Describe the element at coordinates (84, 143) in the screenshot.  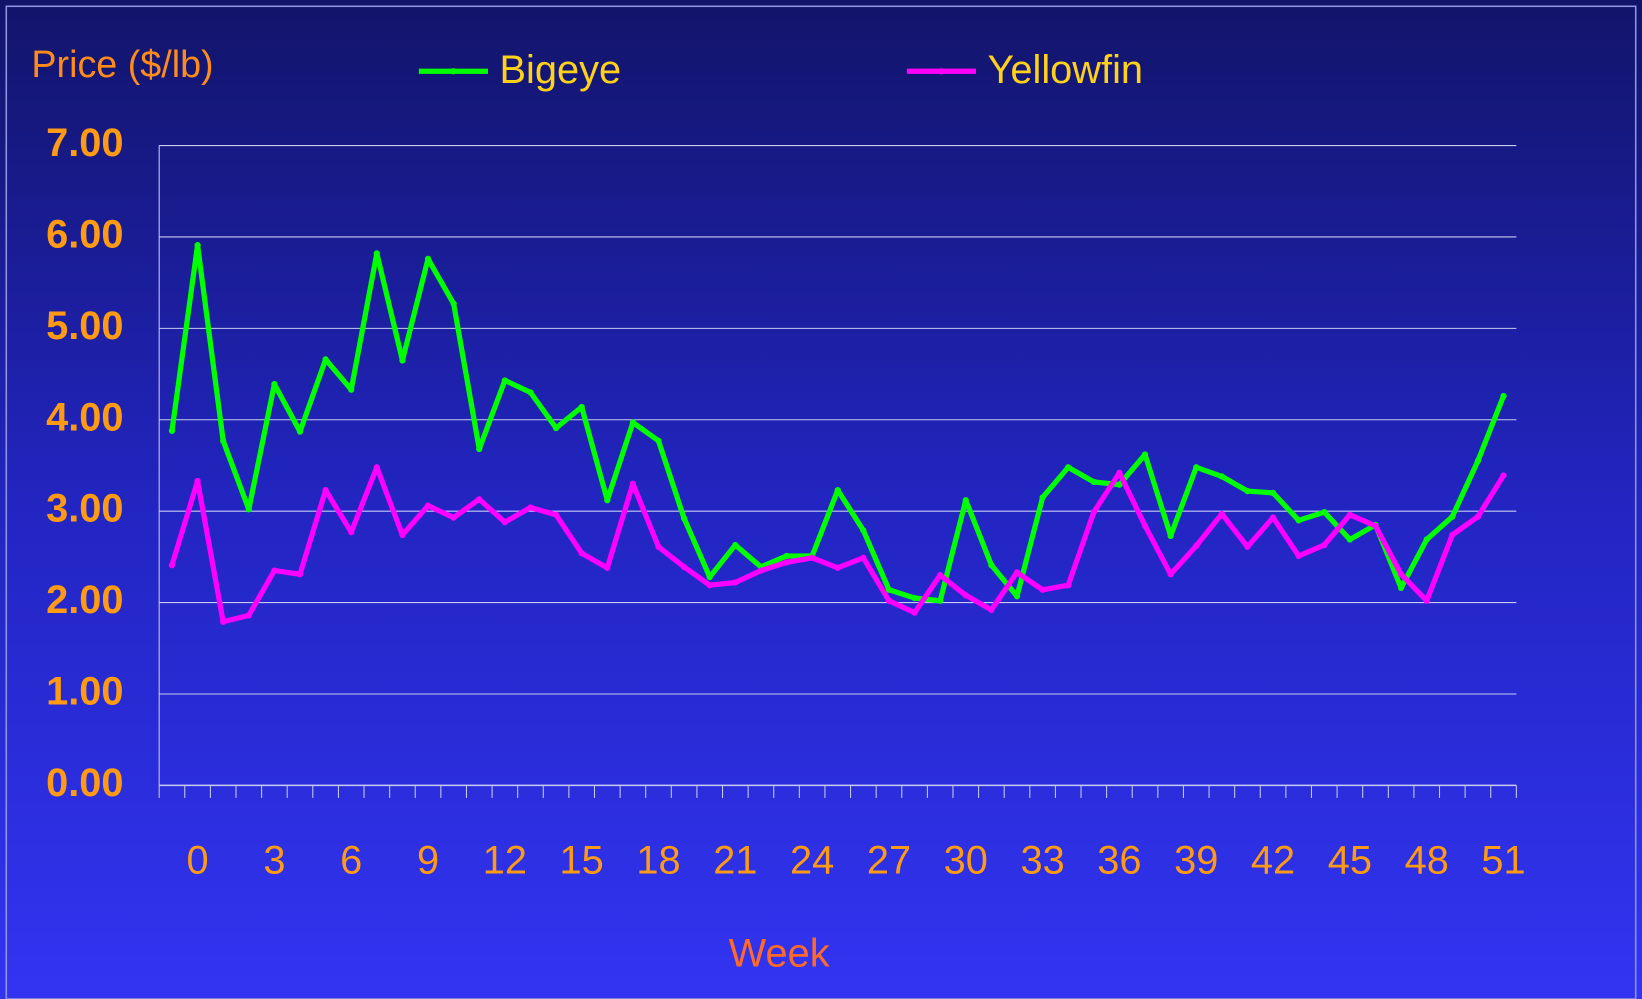
I see `y-tick-label: 7.00` at that location.